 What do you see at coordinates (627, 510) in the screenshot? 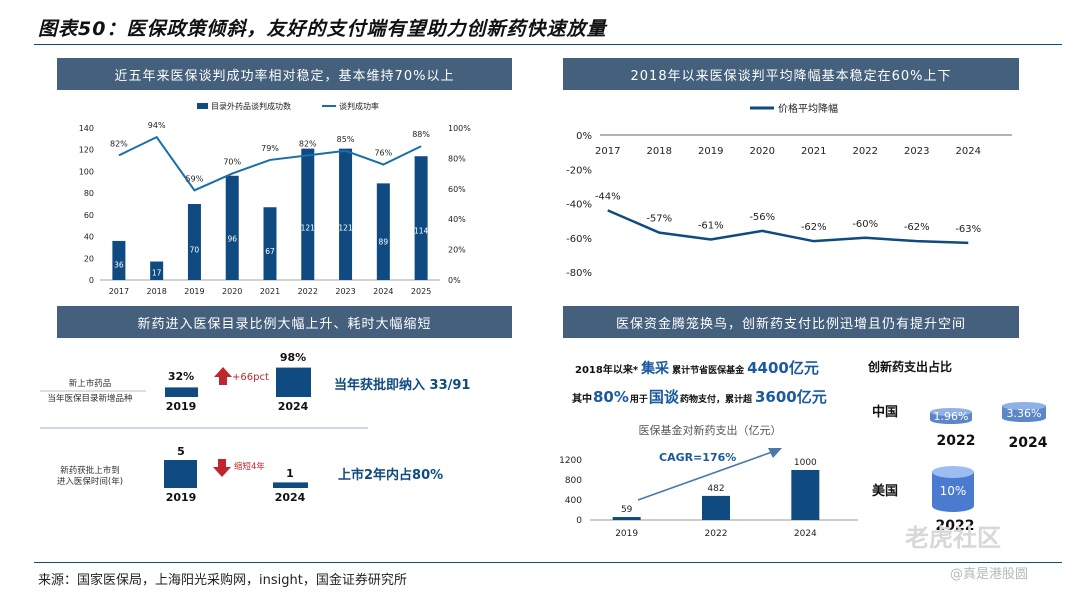
I see `bar-label-2019: 59` at bounding box center [627, 510].